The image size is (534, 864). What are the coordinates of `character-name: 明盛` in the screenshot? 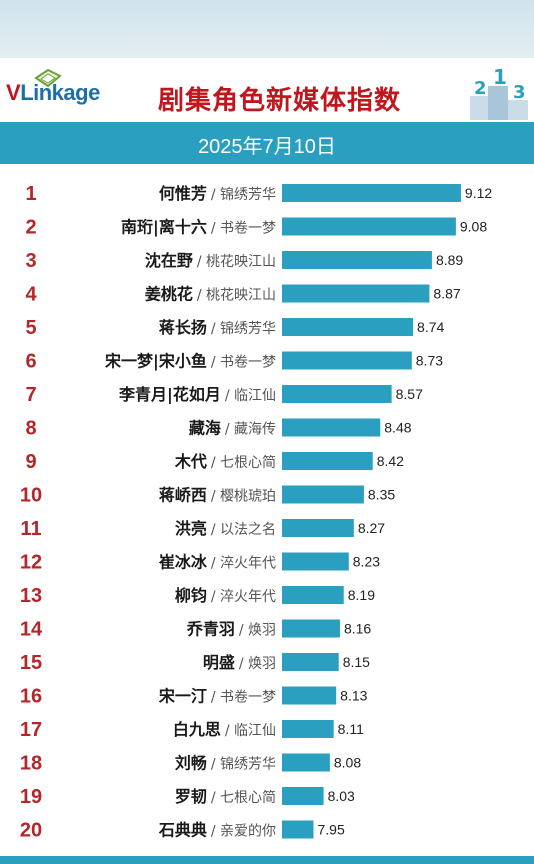 It's located at (219, 662).